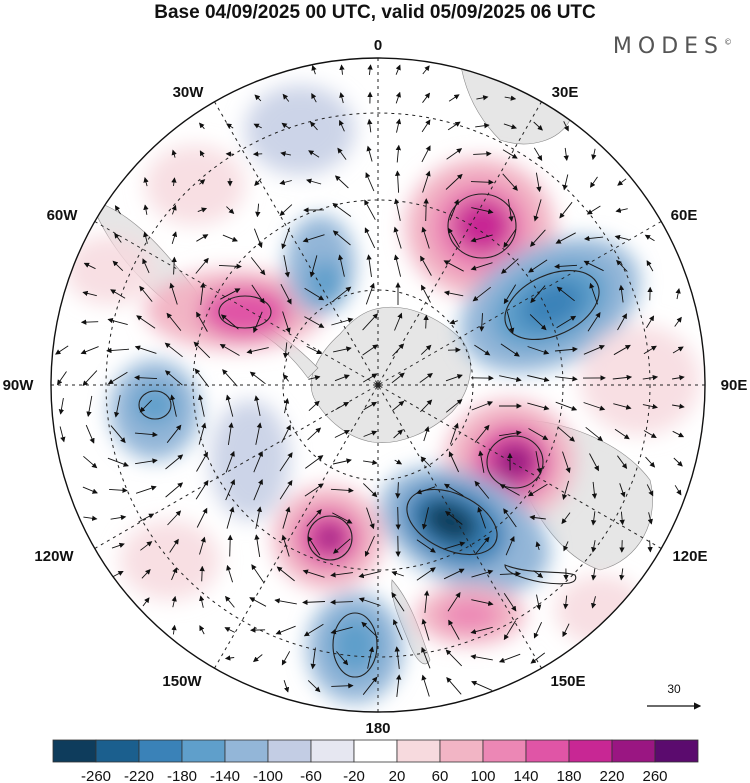 This screenshot has width=750, height=783. Describe the element at coordinates (684, 215) in the screenshot. I see `lon-label-60e: 60E` at that location.